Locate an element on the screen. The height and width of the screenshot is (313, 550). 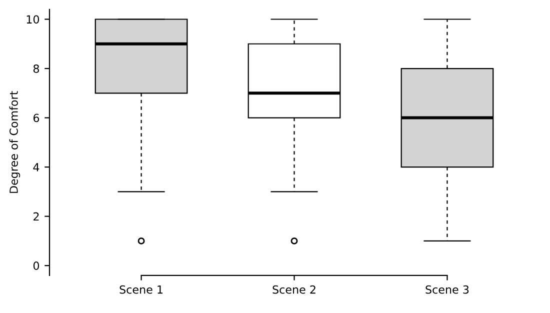
x-tick-label: Scene 2 is located at coordinates (294, 289).